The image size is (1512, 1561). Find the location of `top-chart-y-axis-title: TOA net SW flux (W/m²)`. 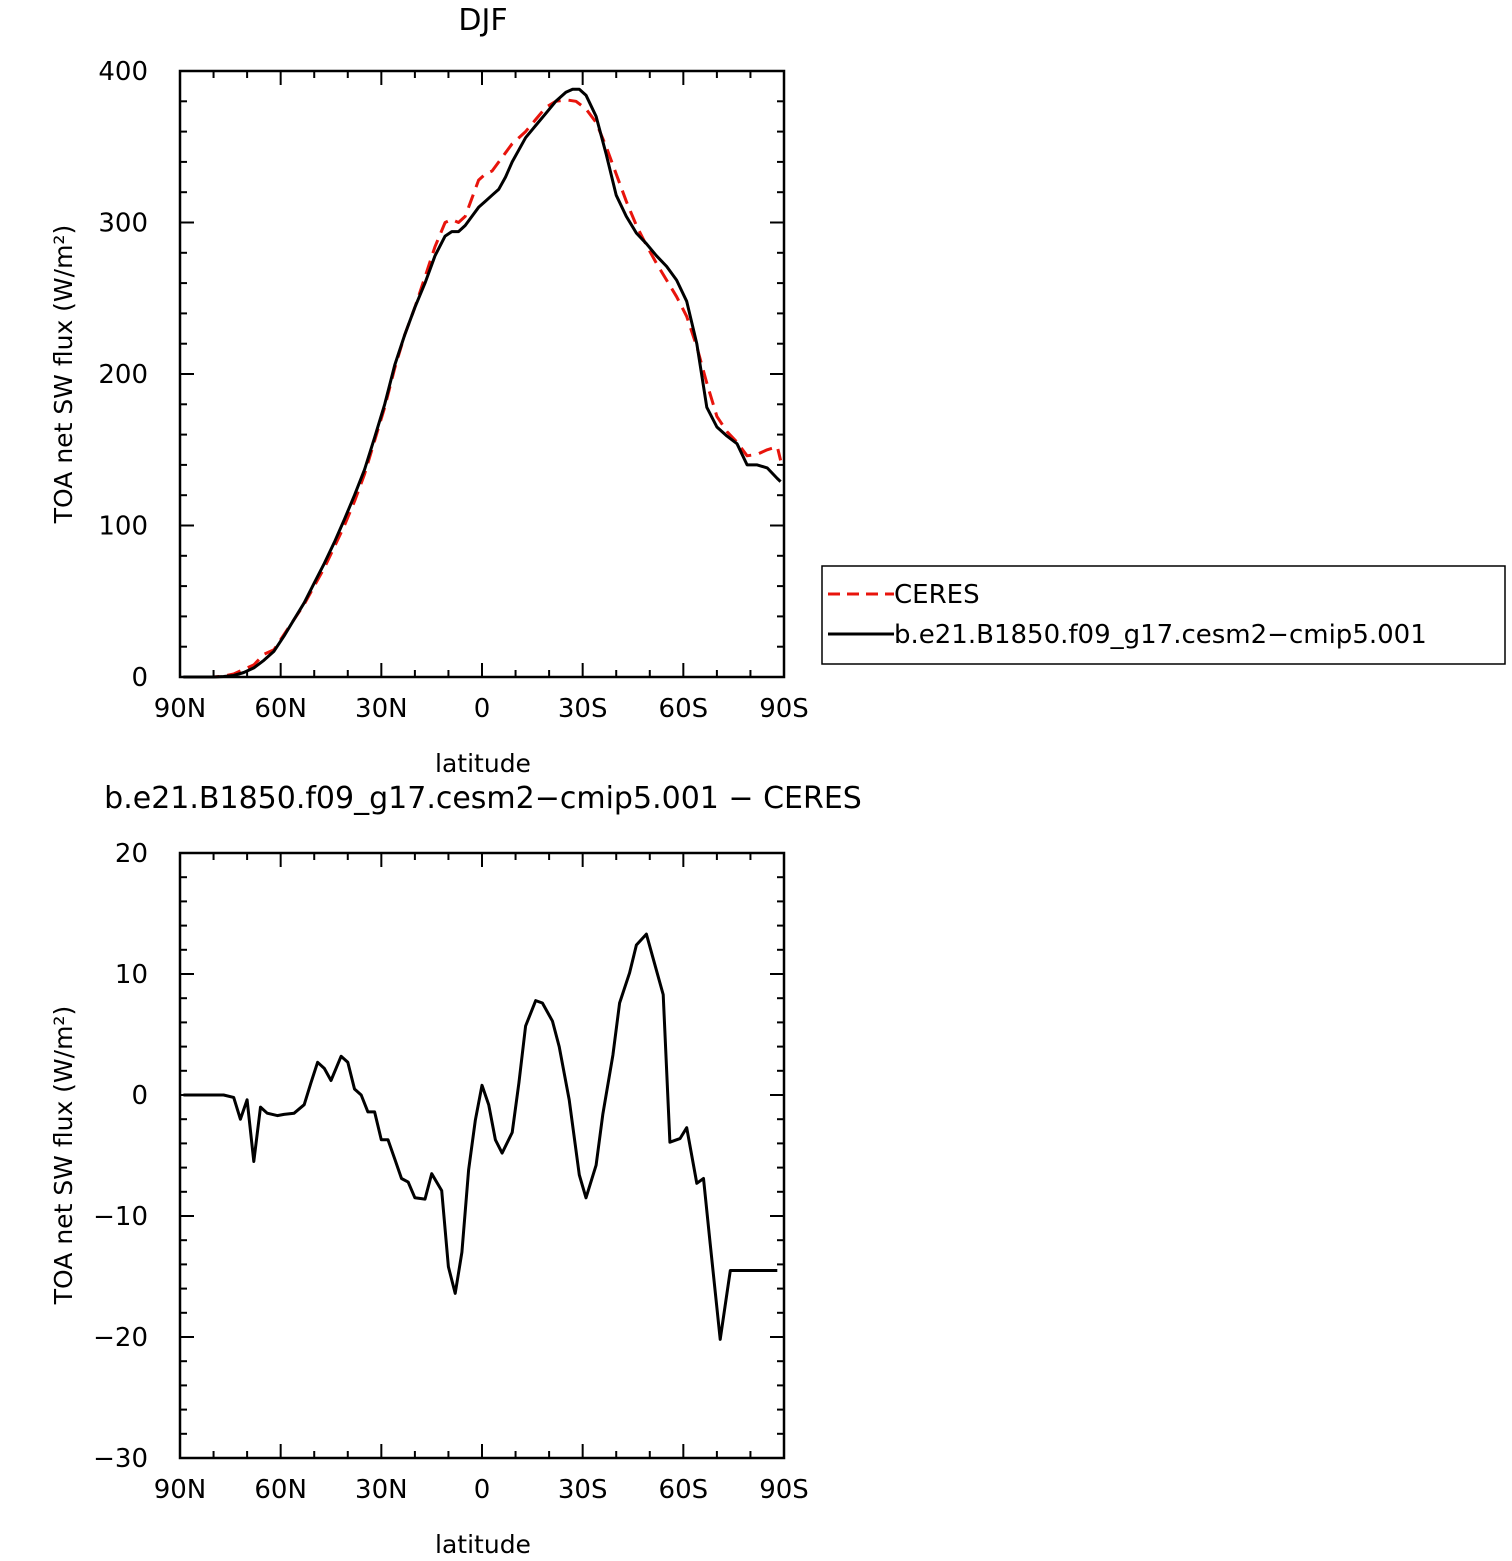

top-chart-y-axis-title: TOA net SW flux (W/m²) is located at coordinates (63, 374).